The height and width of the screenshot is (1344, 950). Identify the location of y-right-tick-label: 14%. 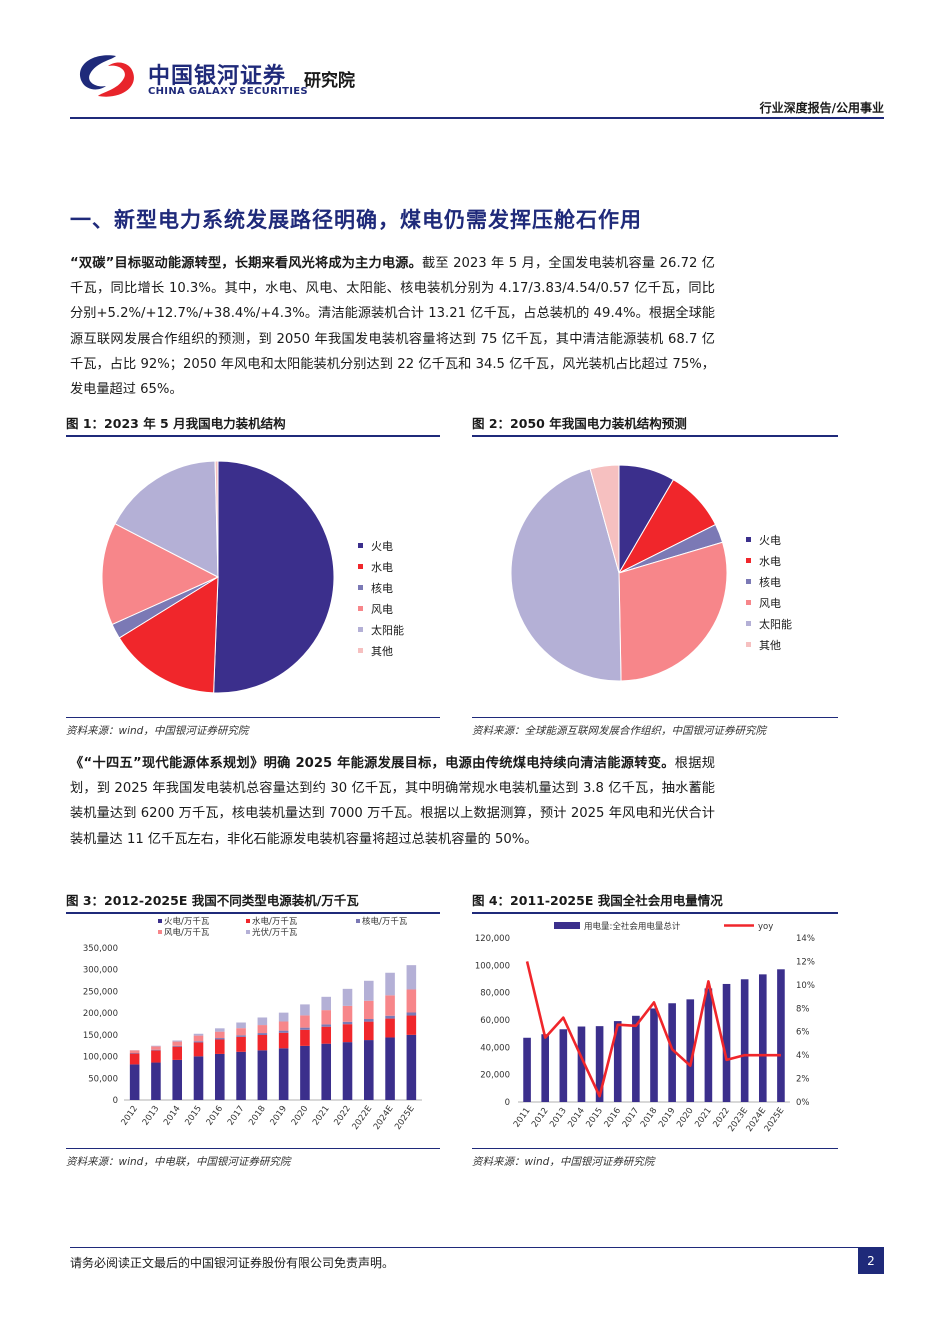
(805, 939).